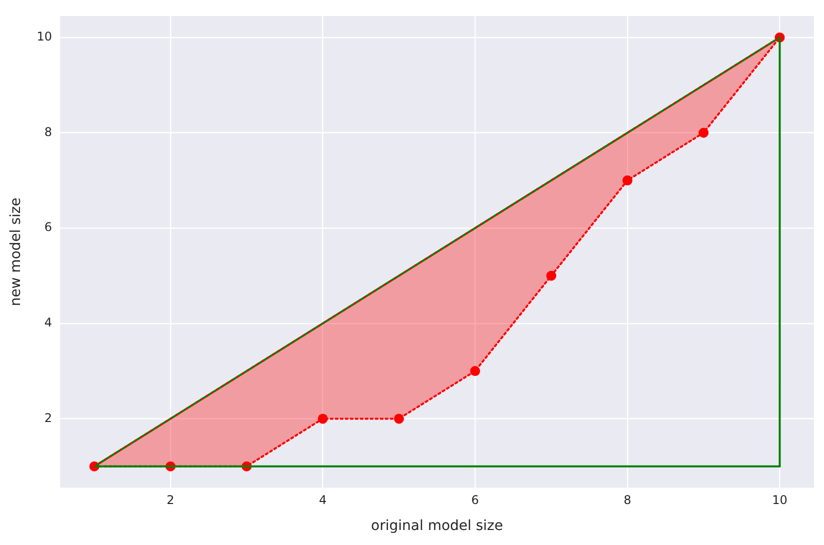 The width and height of the screenshot is (824, 545). What do you see at coordinates (437, 526) in the screenshot?
I see `x-axis-title: original model size` at bounding box center [437, 526].